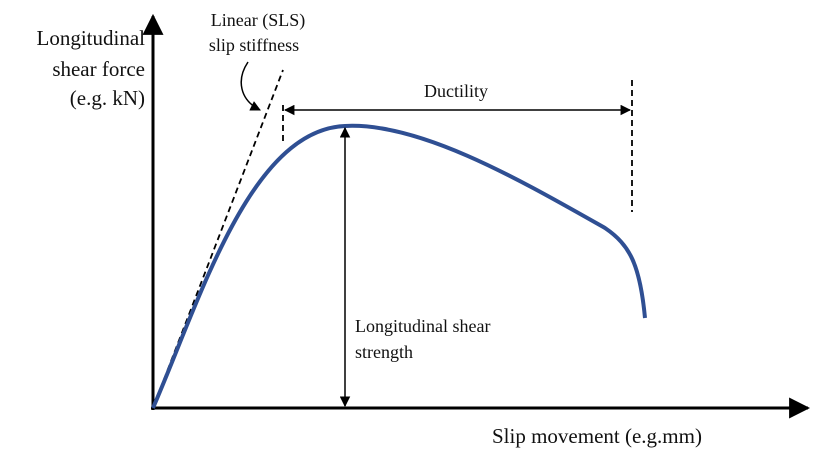 The width and height of the screenshot is (814, 451). What do you see at coordinates (258, 20) in the screenshot?
I see `stiffness-label: Linear (SLS)` at bounding box center [258, 20].